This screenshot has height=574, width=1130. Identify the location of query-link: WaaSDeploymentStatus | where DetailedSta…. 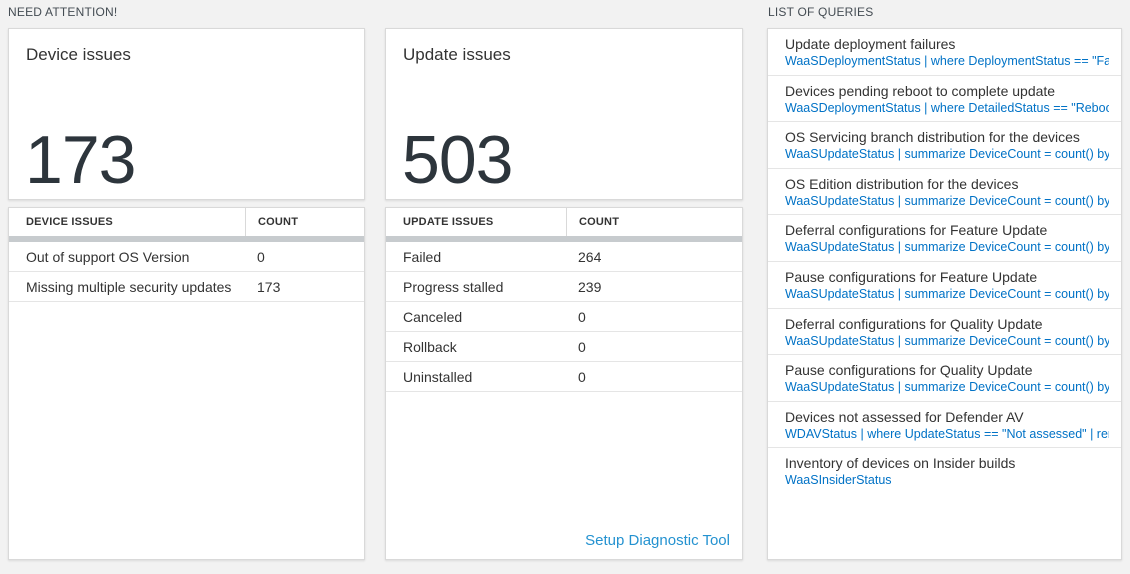
(947, 107).